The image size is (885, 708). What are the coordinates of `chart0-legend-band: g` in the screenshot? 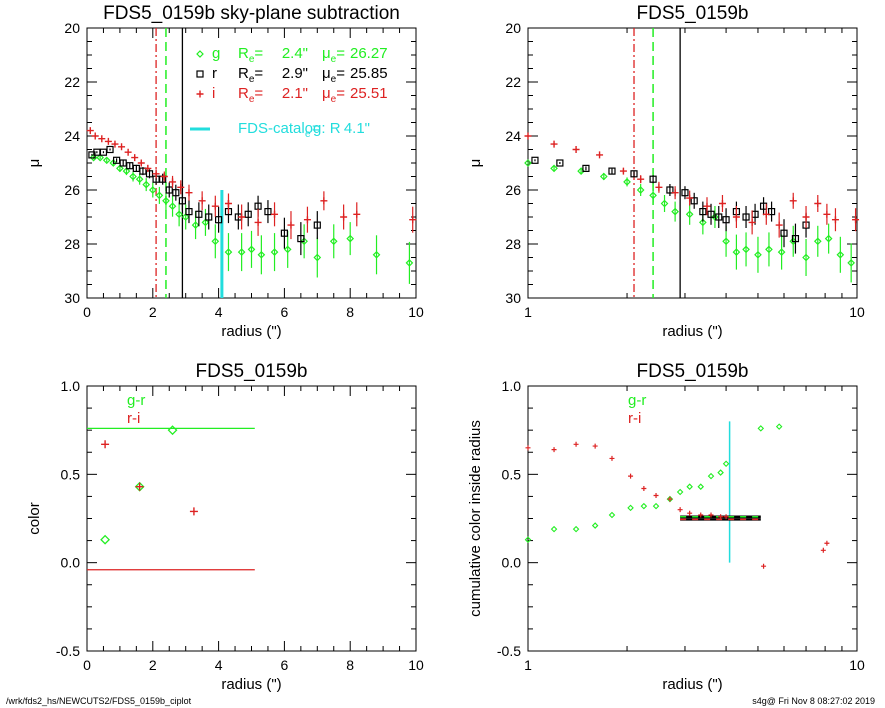 It's located at (216, 53).